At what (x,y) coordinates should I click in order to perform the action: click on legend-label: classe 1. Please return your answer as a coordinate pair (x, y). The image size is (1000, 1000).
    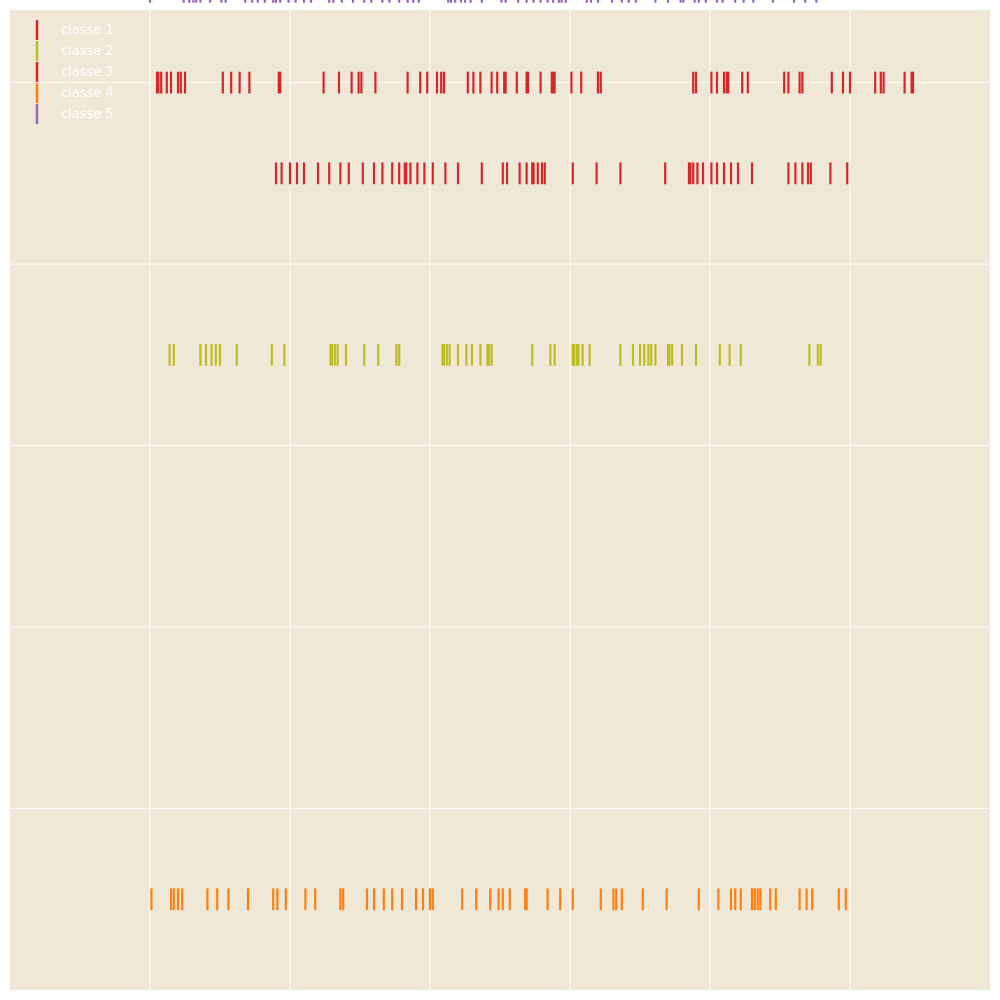
    Looking at the image, I should click on (87, 30).